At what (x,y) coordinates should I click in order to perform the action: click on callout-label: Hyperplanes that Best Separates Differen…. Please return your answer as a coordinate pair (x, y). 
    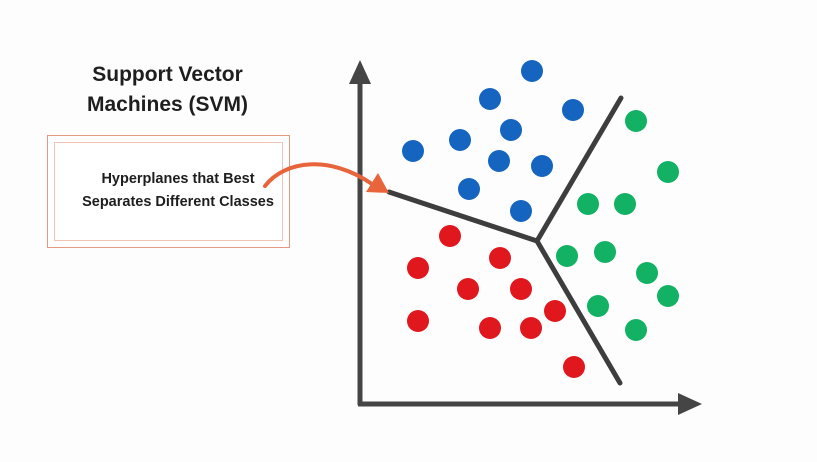
    Looking at the image, I should click on (178, 191).